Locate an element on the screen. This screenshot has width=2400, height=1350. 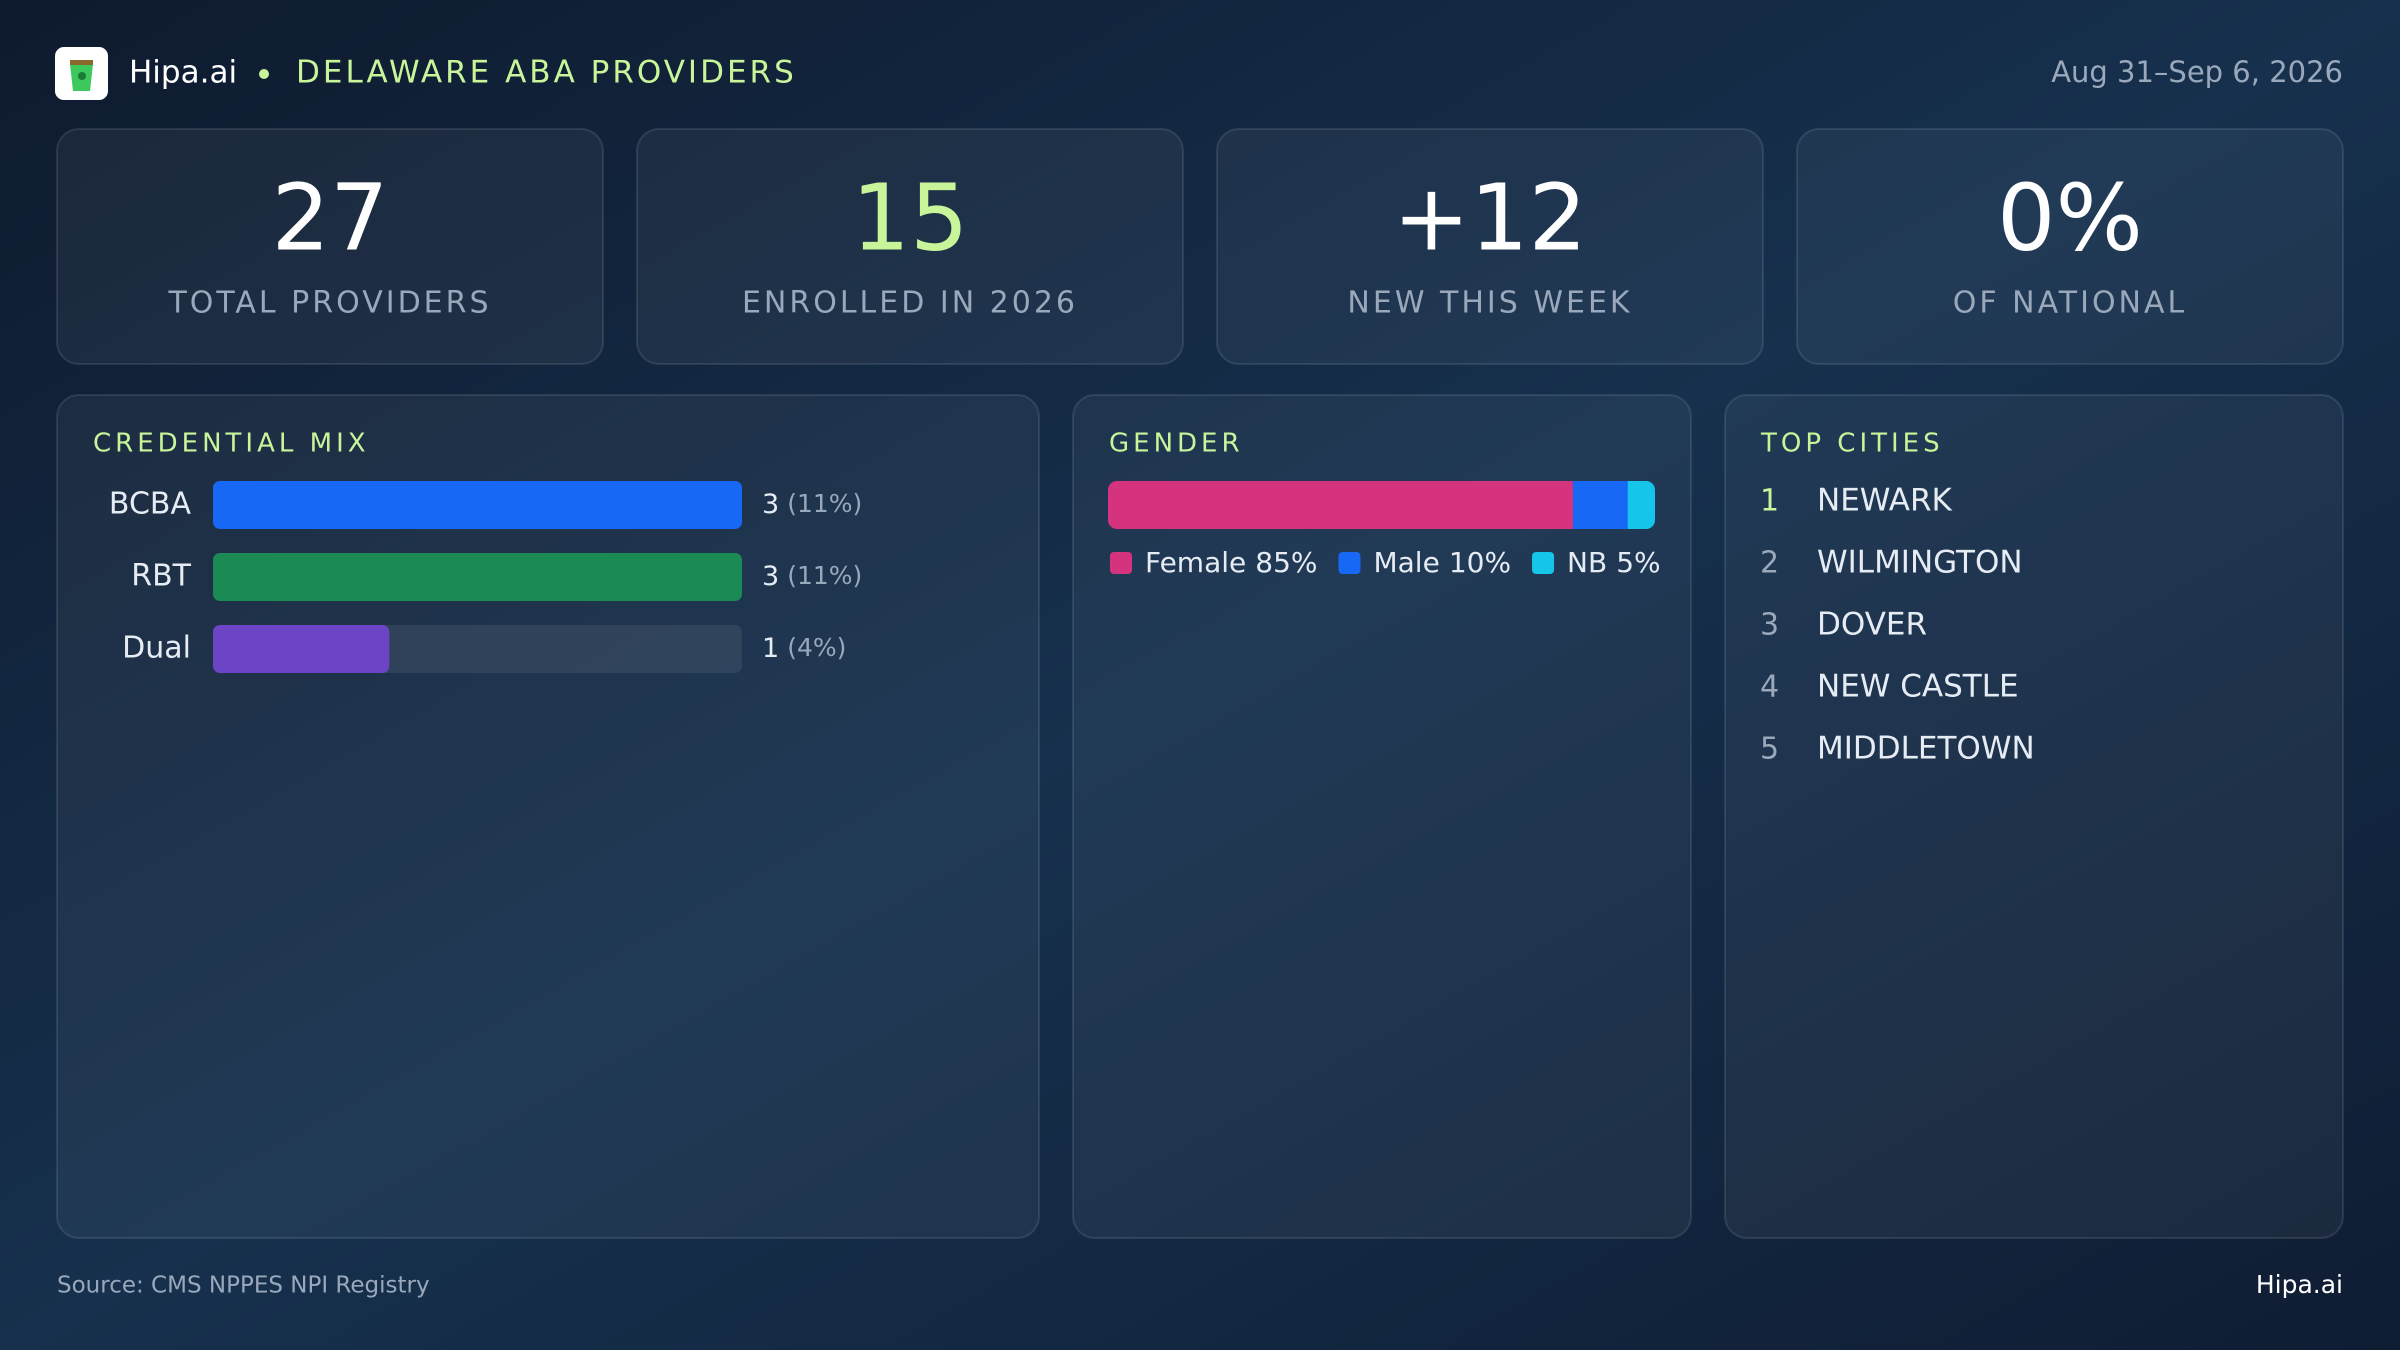
city-name: NEWARK is located at coordinates (1884, 501).